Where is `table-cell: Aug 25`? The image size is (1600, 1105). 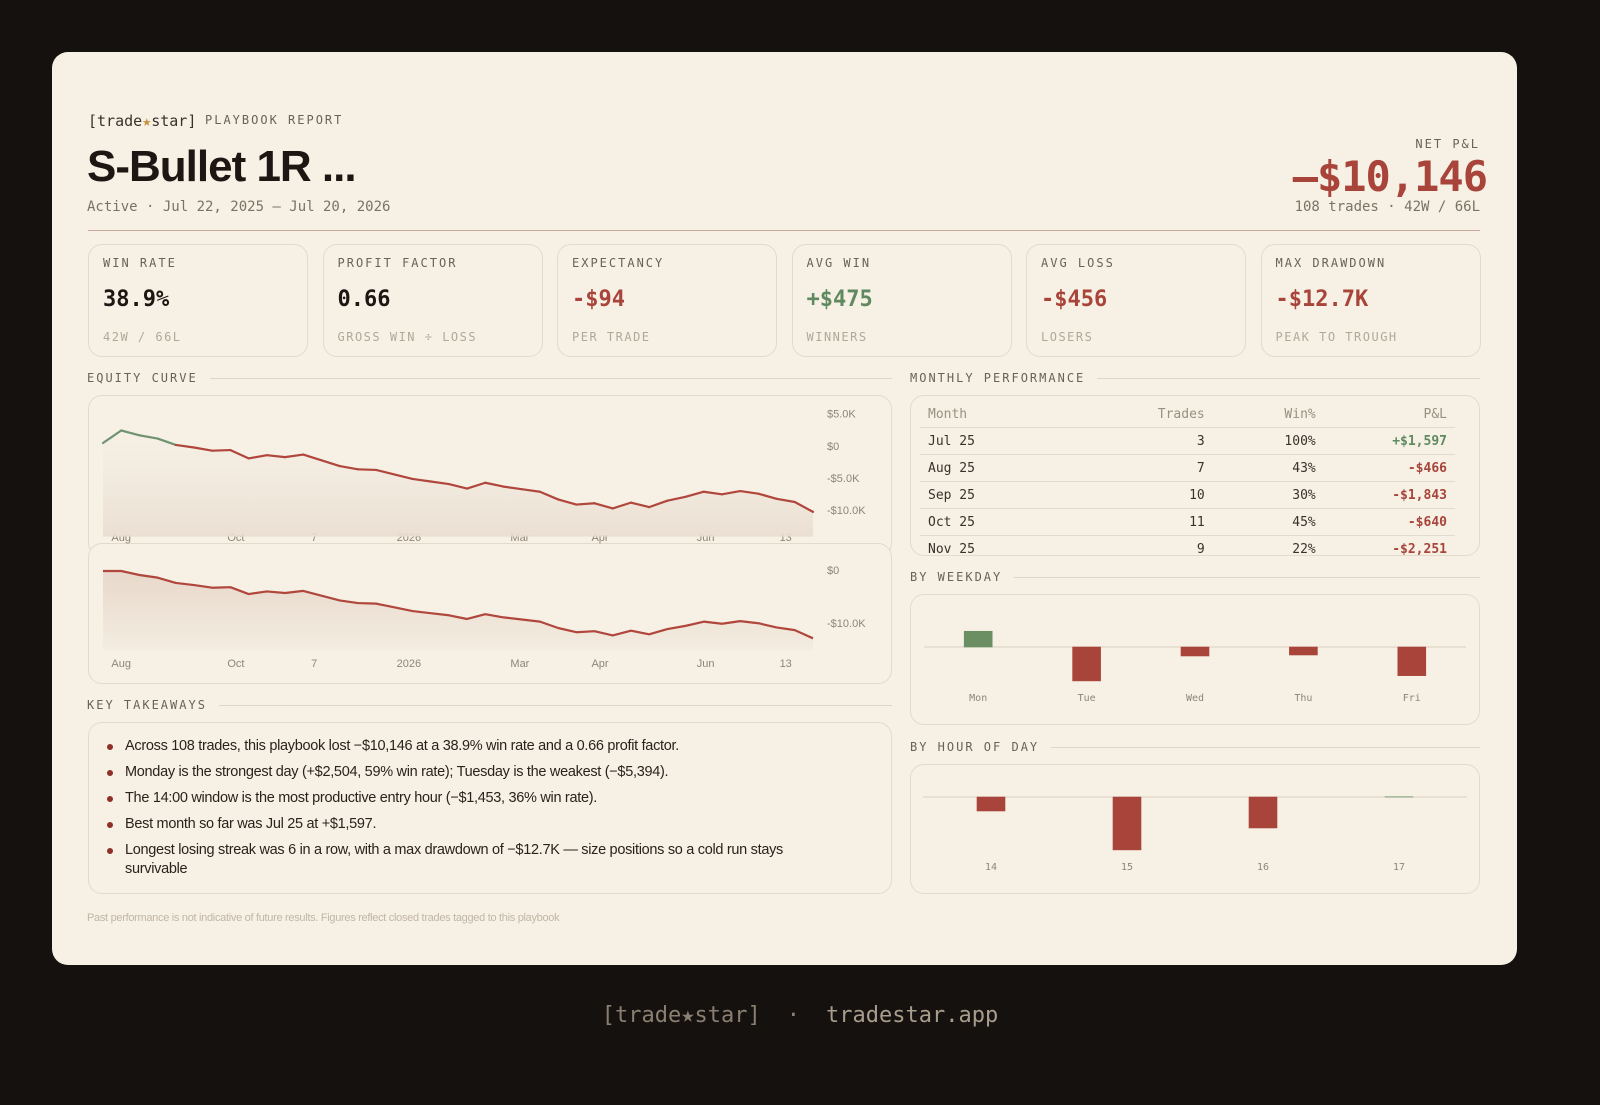
table-cell: Aug 25 is located at coordinates (978, 468).